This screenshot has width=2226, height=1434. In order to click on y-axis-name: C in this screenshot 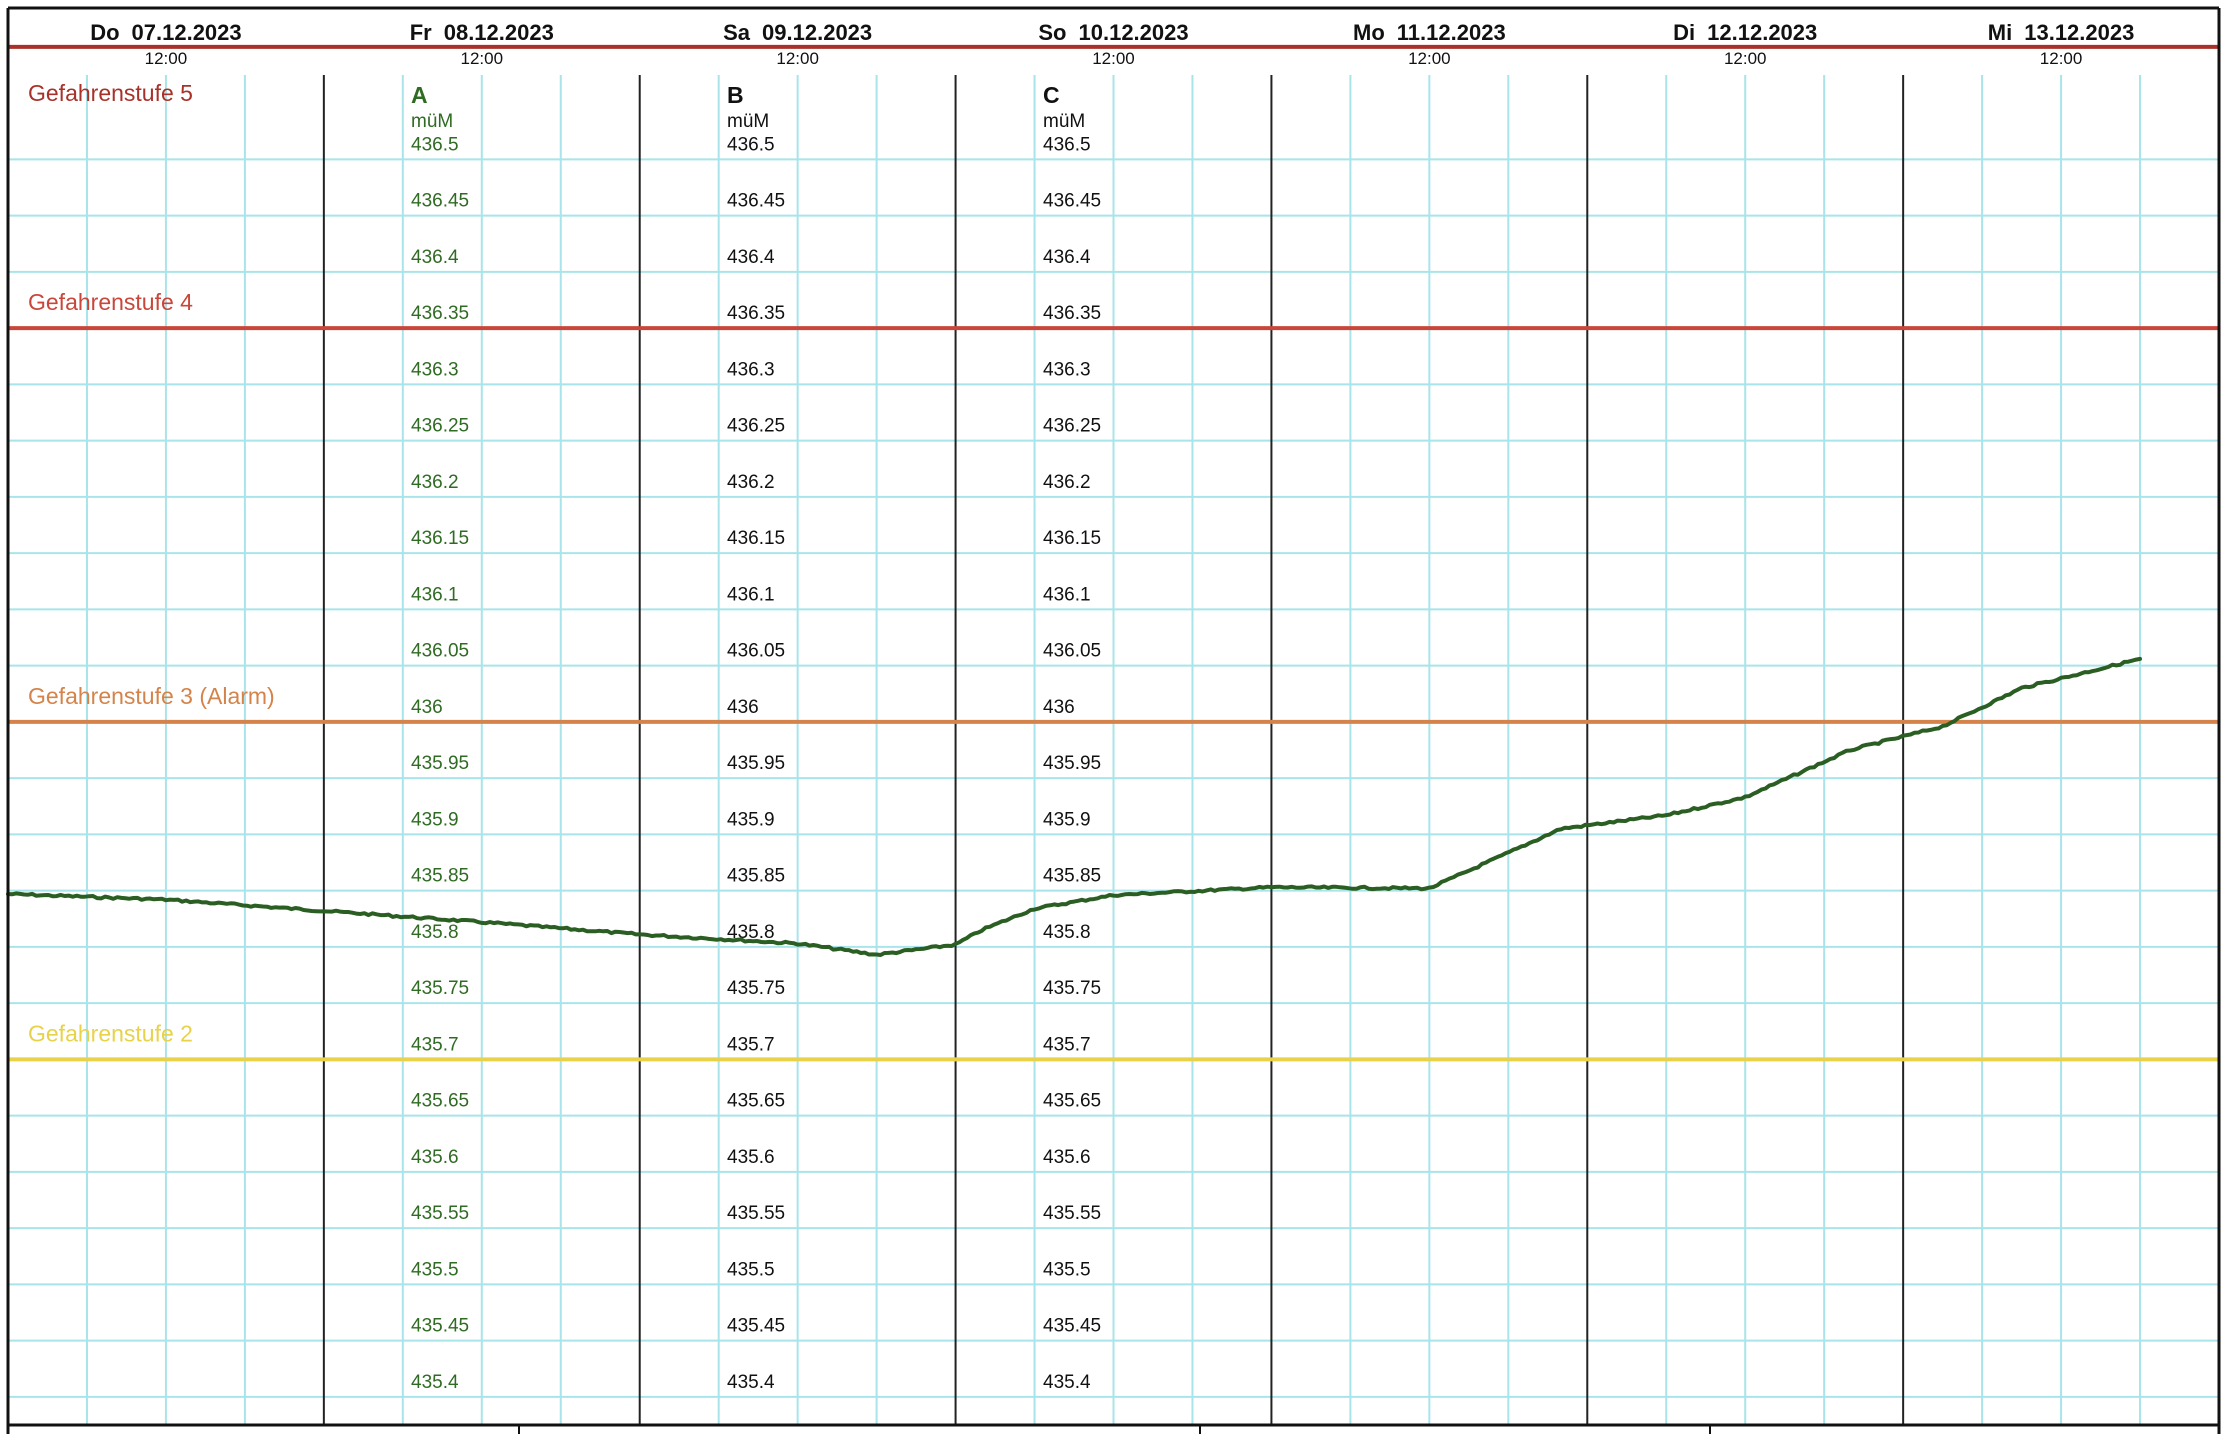, I will do `click(1051, 95)`.